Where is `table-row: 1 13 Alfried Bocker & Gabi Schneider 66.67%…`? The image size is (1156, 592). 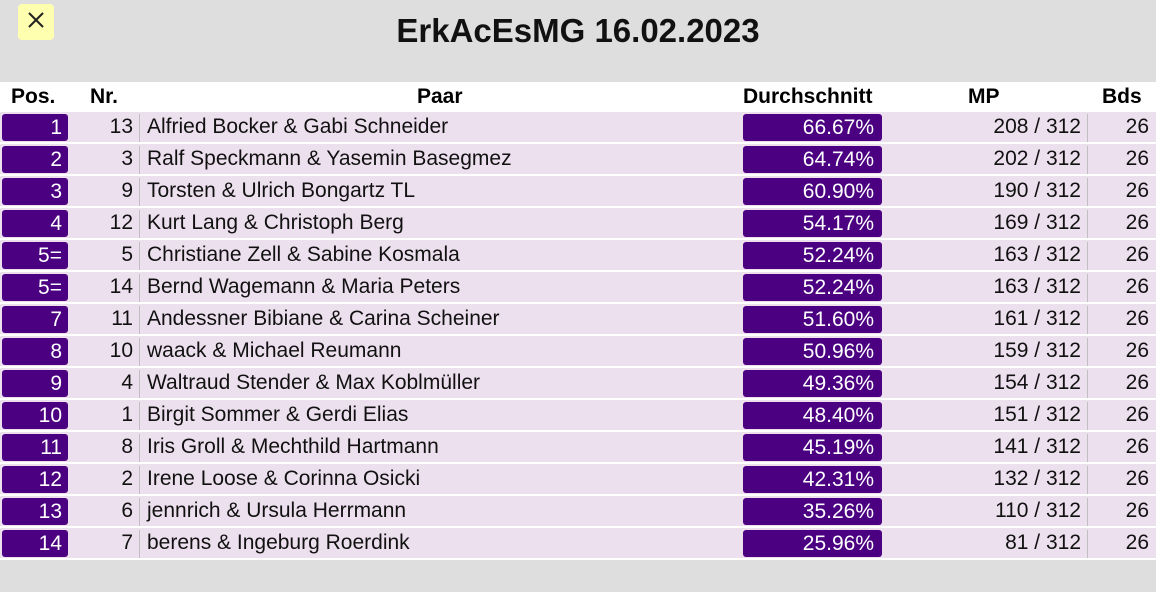
table-row: 1 13 Alfried Bocker & Gabi Schneider 66.67%… is located at coordinates (578, 128).